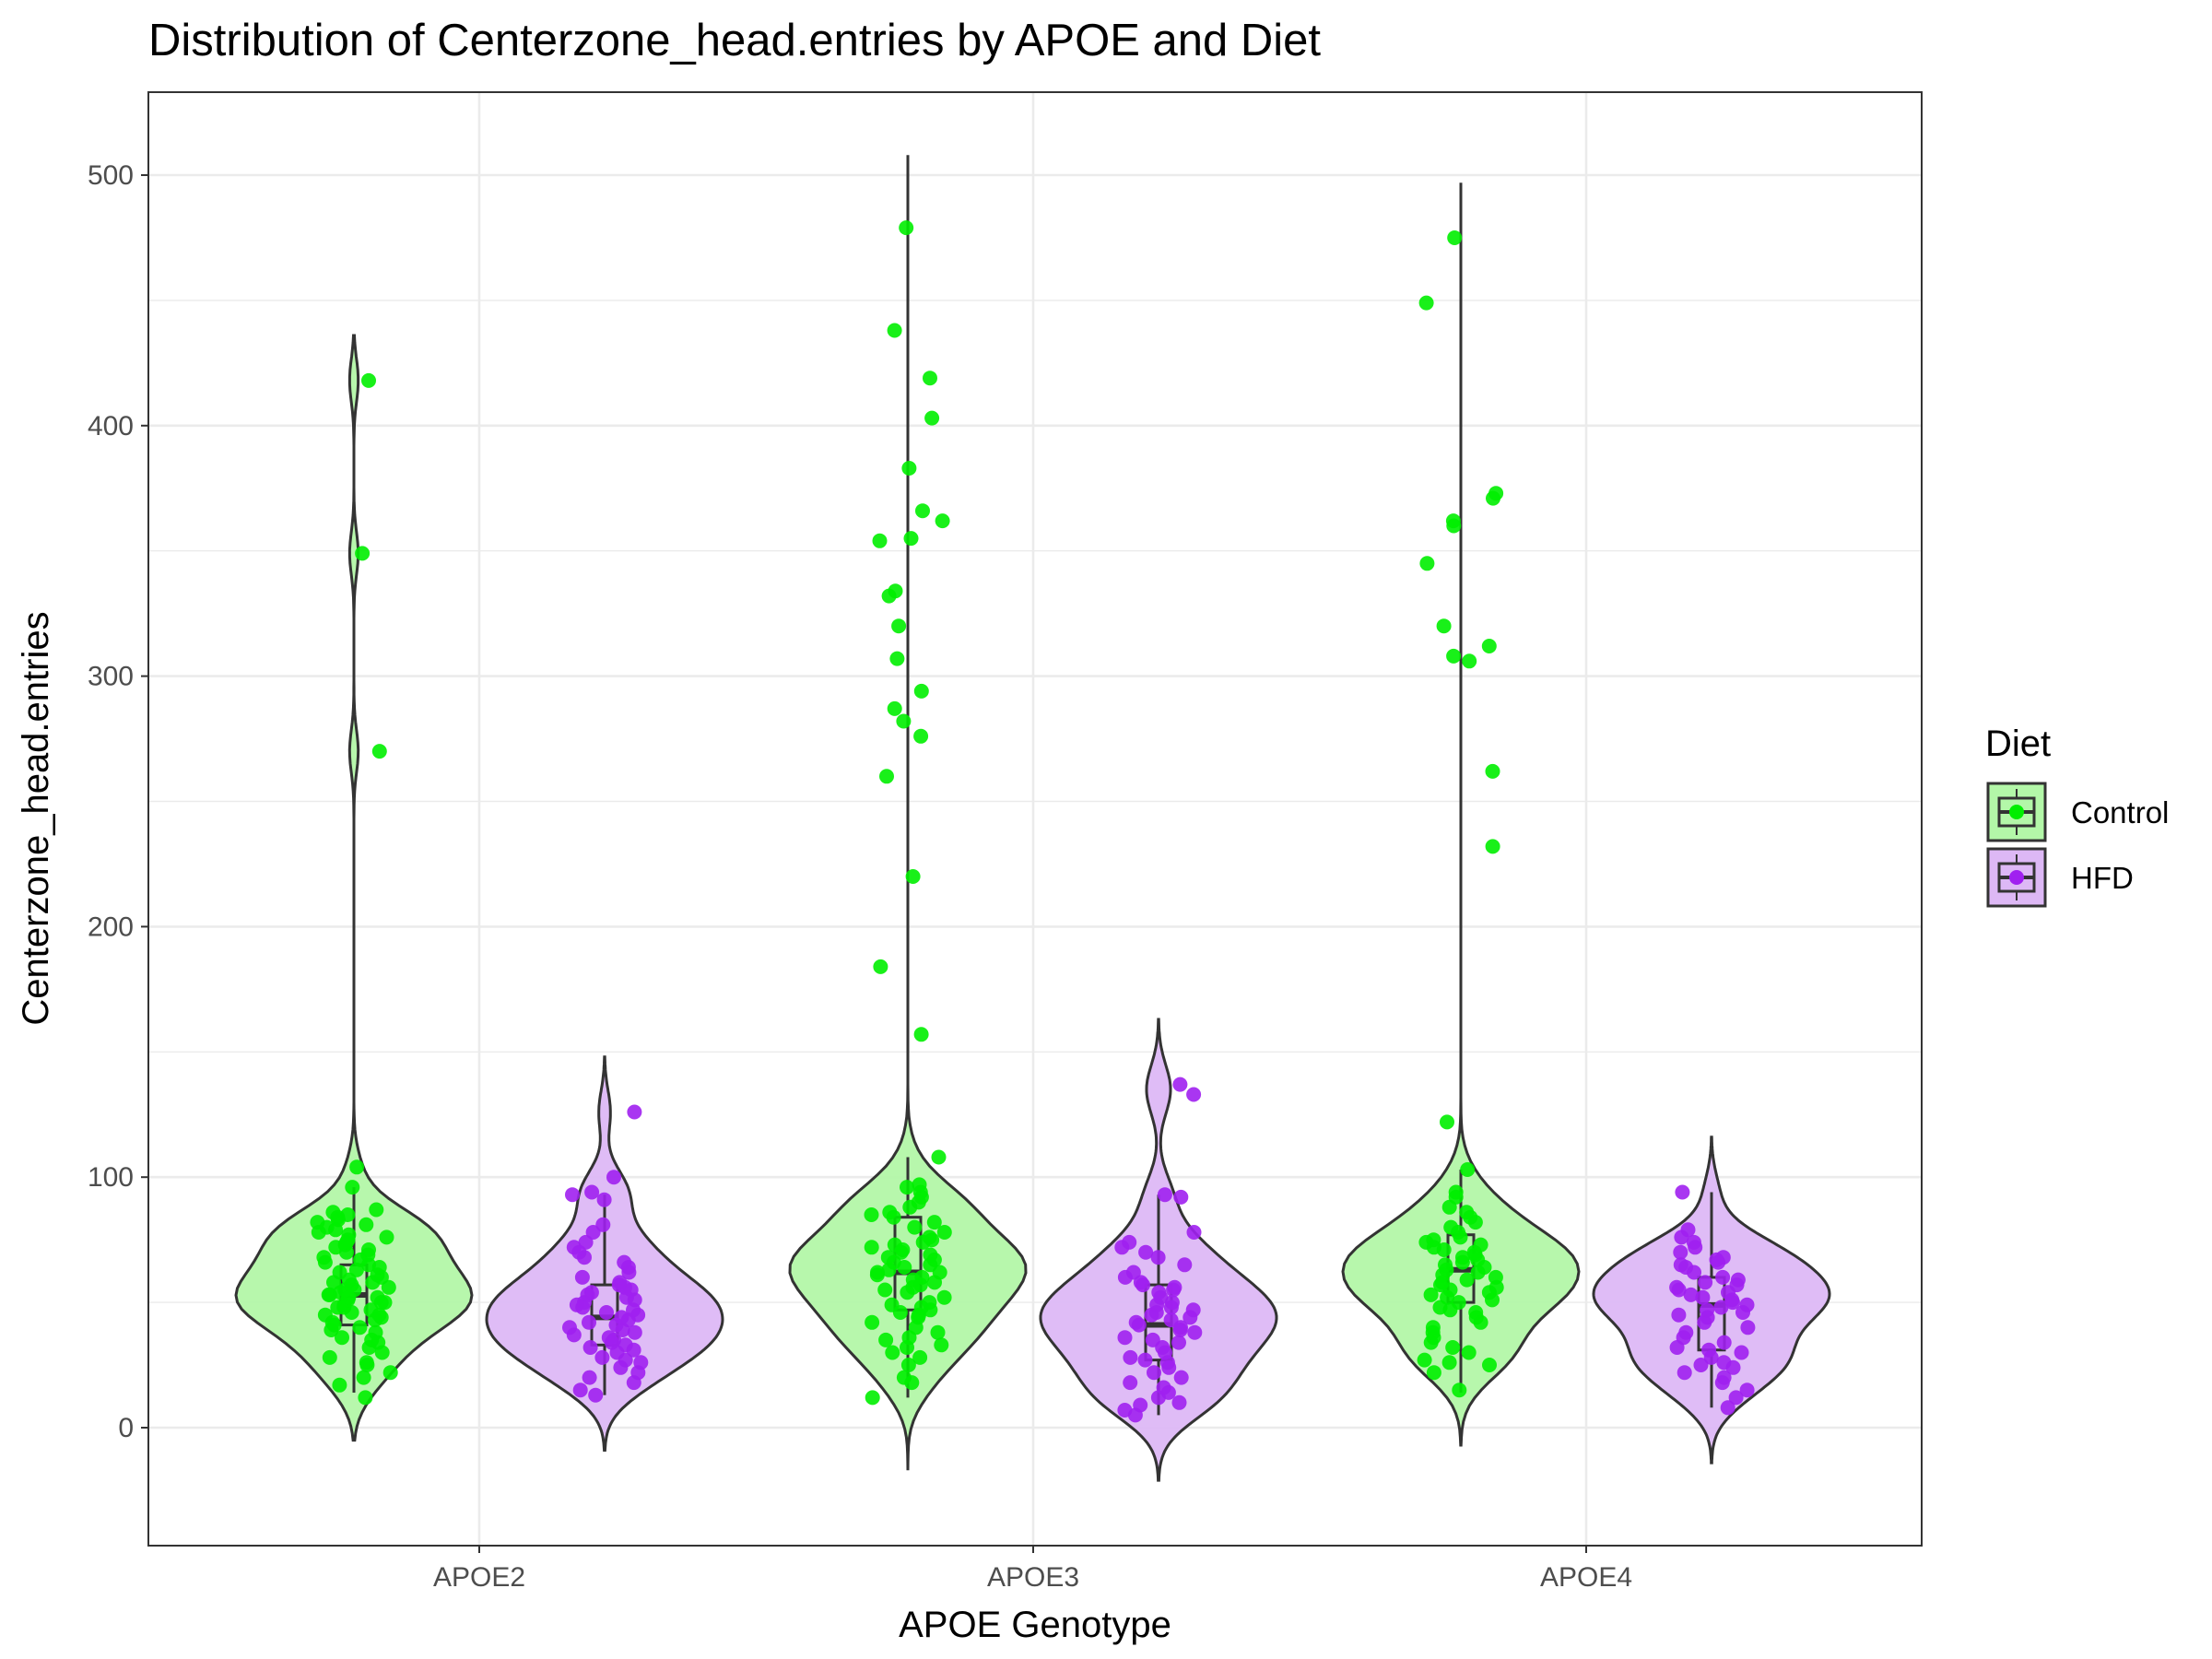 Image resolution: width=2212 pixels, height=1659 pixels. Describe the element at coordinates (2077, 816) in the screenshot. I see `legend: Diet Control HFD` at that location.